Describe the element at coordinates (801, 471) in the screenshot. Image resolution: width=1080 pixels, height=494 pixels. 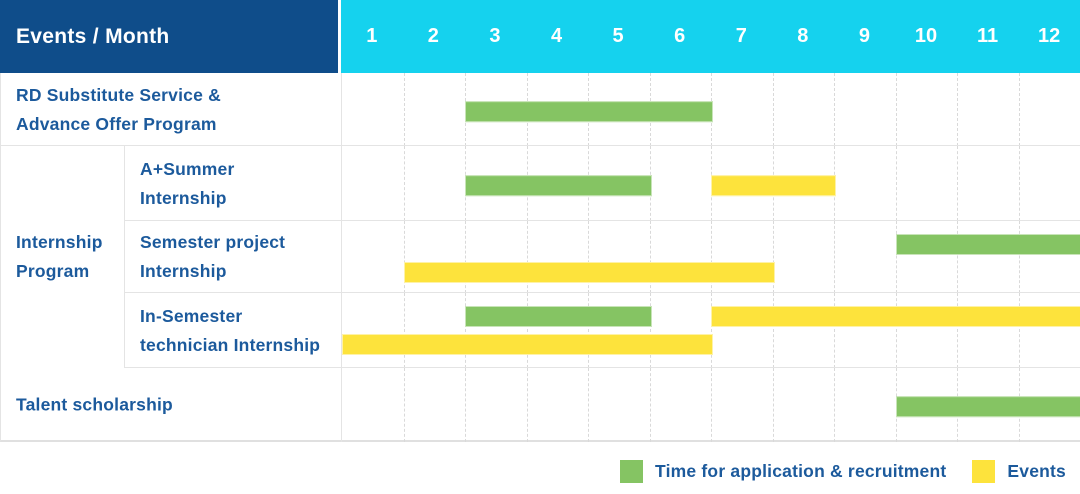
I see `legend-label: Time for application & recruitment` at that location.